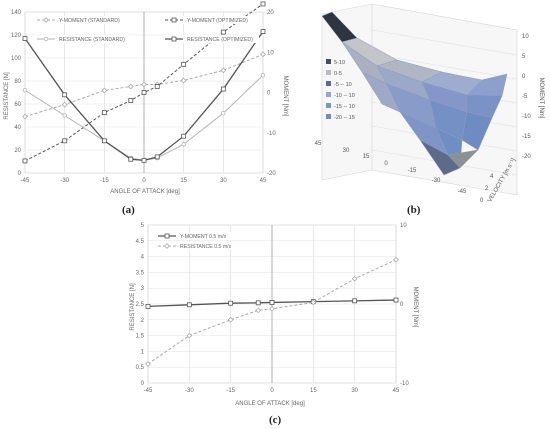 The width and height of the screenshot is (550, 429). I want to click on x-tick-label: -45, so click(25, 181).